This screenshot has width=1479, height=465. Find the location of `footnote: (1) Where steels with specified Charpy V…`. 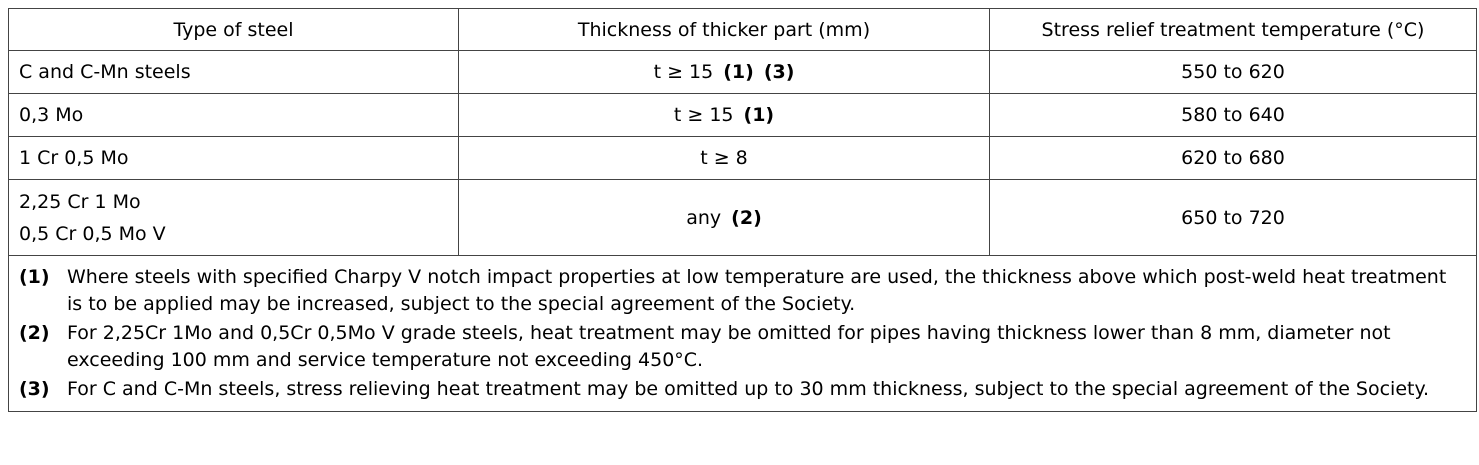

footnote: (1) Where steels with specified Charpy V… is located at coordinates (742, 291).